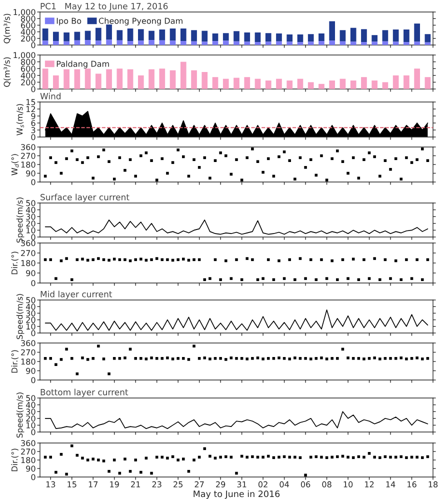 Image resolution: width=439 pixels, height=499 pixels. I want to click on x-tick-label: 08, so click(327, 484).